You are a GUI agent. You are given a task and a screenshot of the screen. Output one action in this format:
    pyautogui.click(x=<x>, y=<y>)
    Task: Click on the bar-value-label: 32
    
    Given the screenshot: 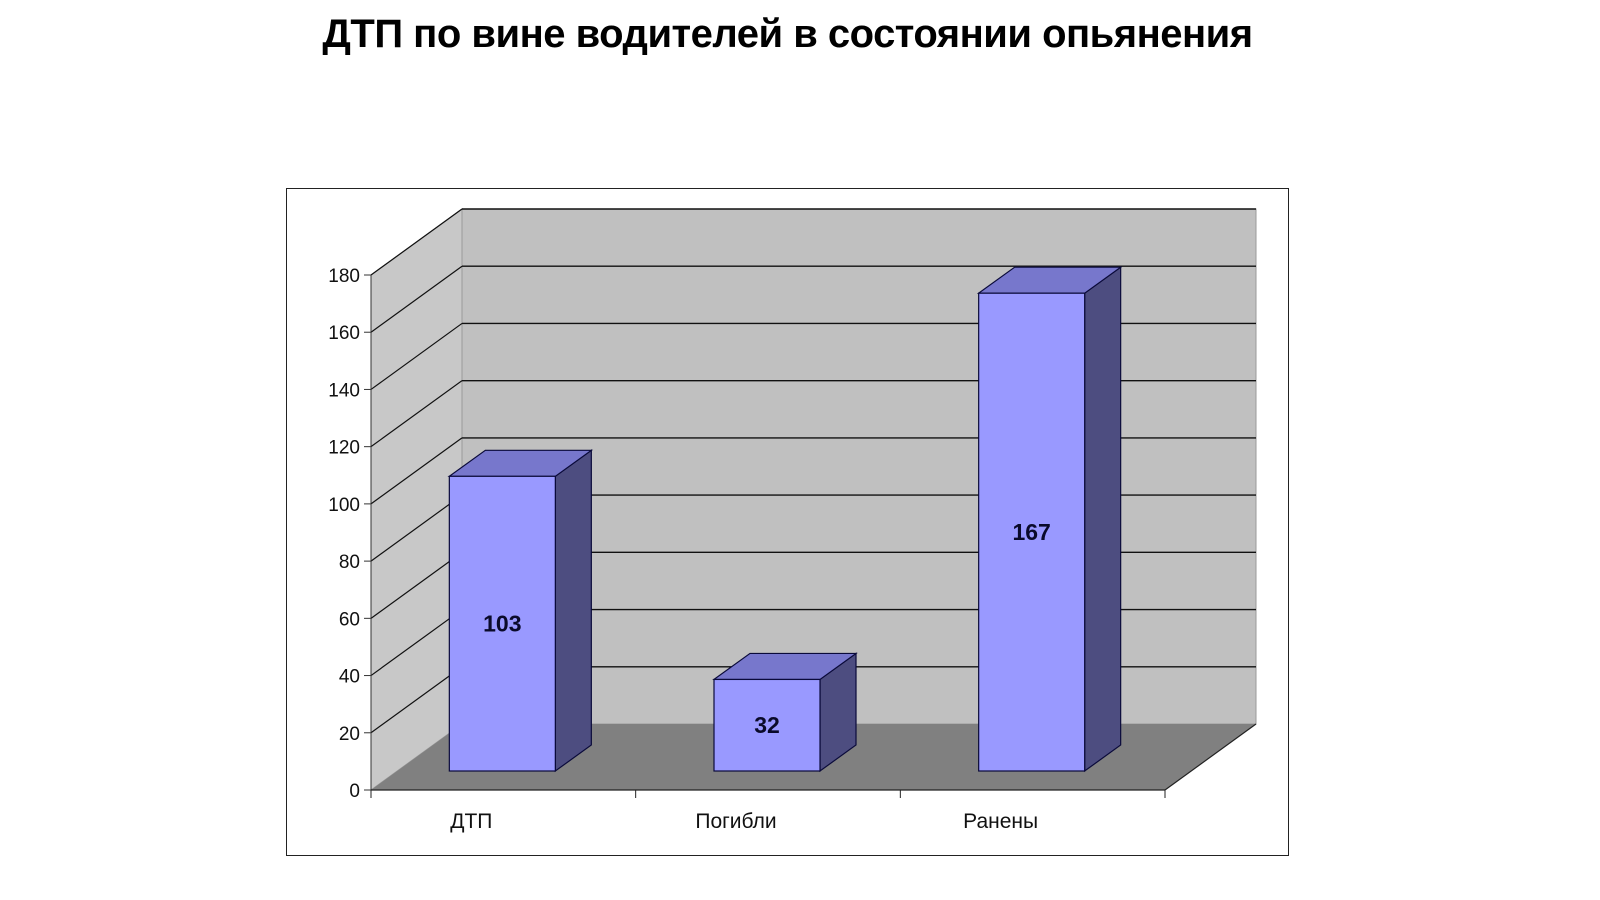 What is the action you would take?
    pyautogui.click(x=767, y=725)
    